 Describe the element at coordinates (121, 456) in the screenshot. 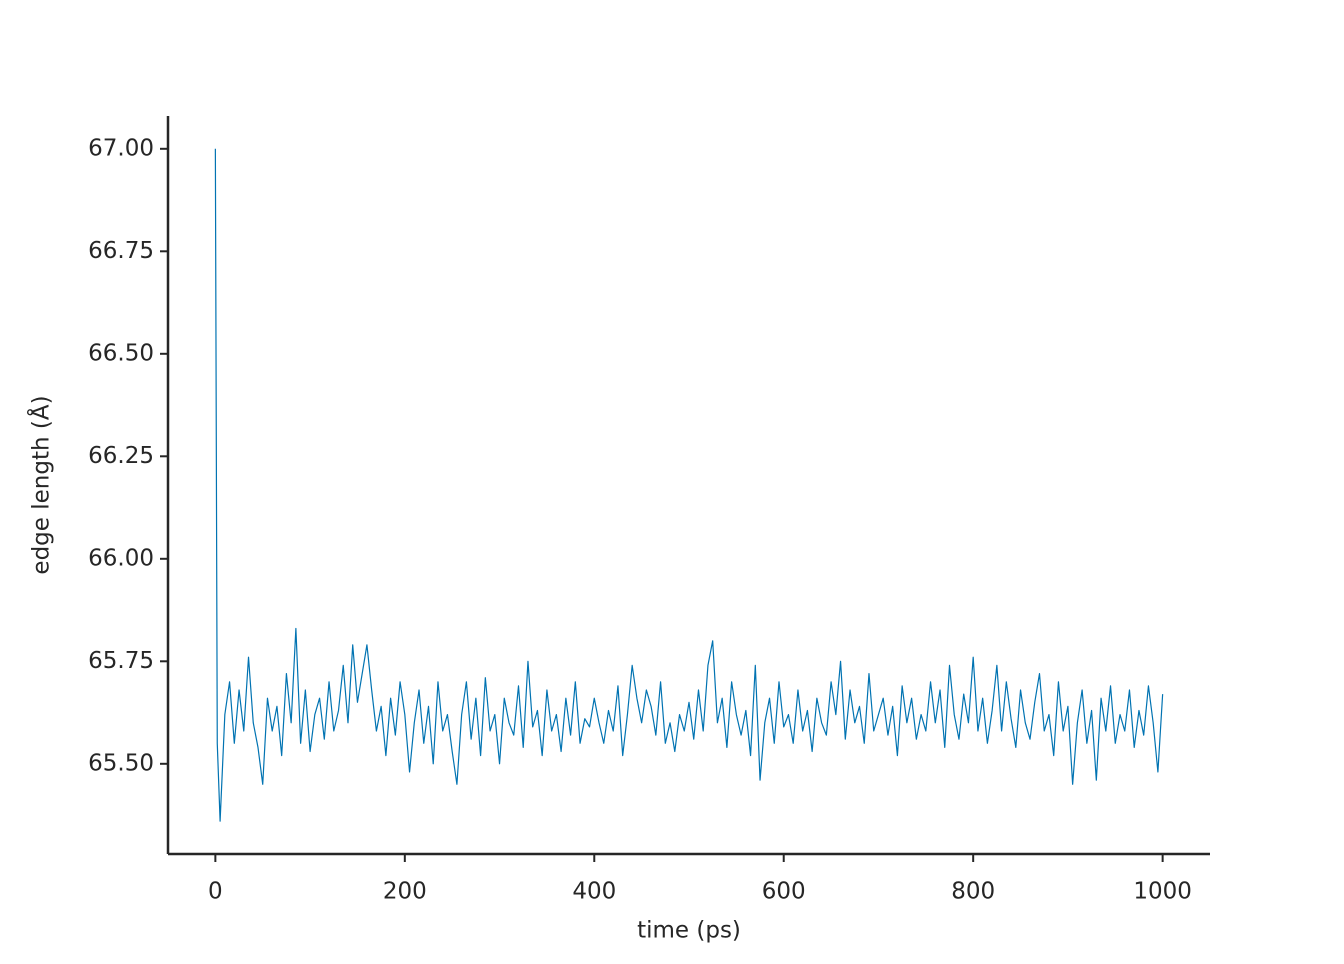

I see `y-tick-label: 66.25` at that location.